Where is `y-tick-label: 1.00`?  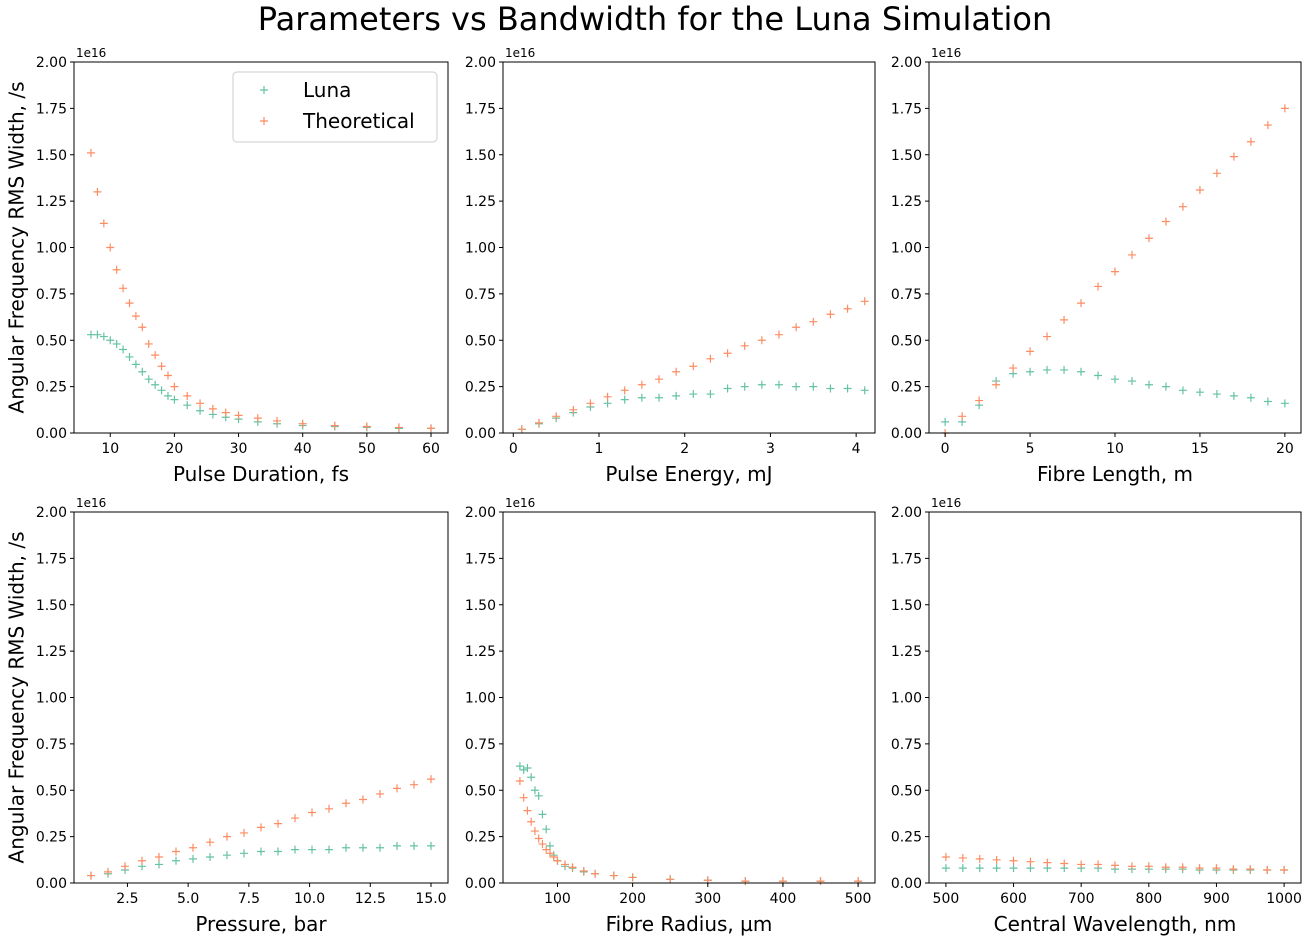
y-tick-label: 1.00 is located at coordinates (906, 249).